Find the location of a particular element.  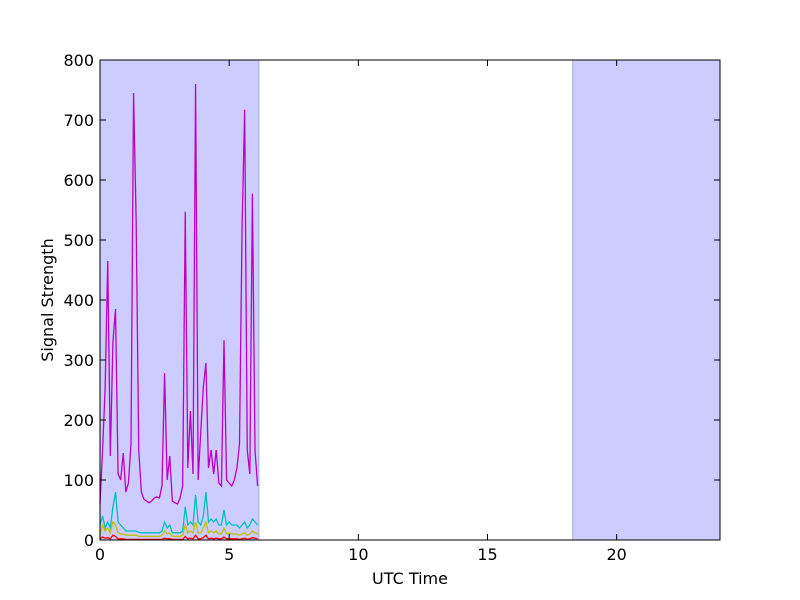

x-tick-label: 5 is located at coordinates (229, 554).